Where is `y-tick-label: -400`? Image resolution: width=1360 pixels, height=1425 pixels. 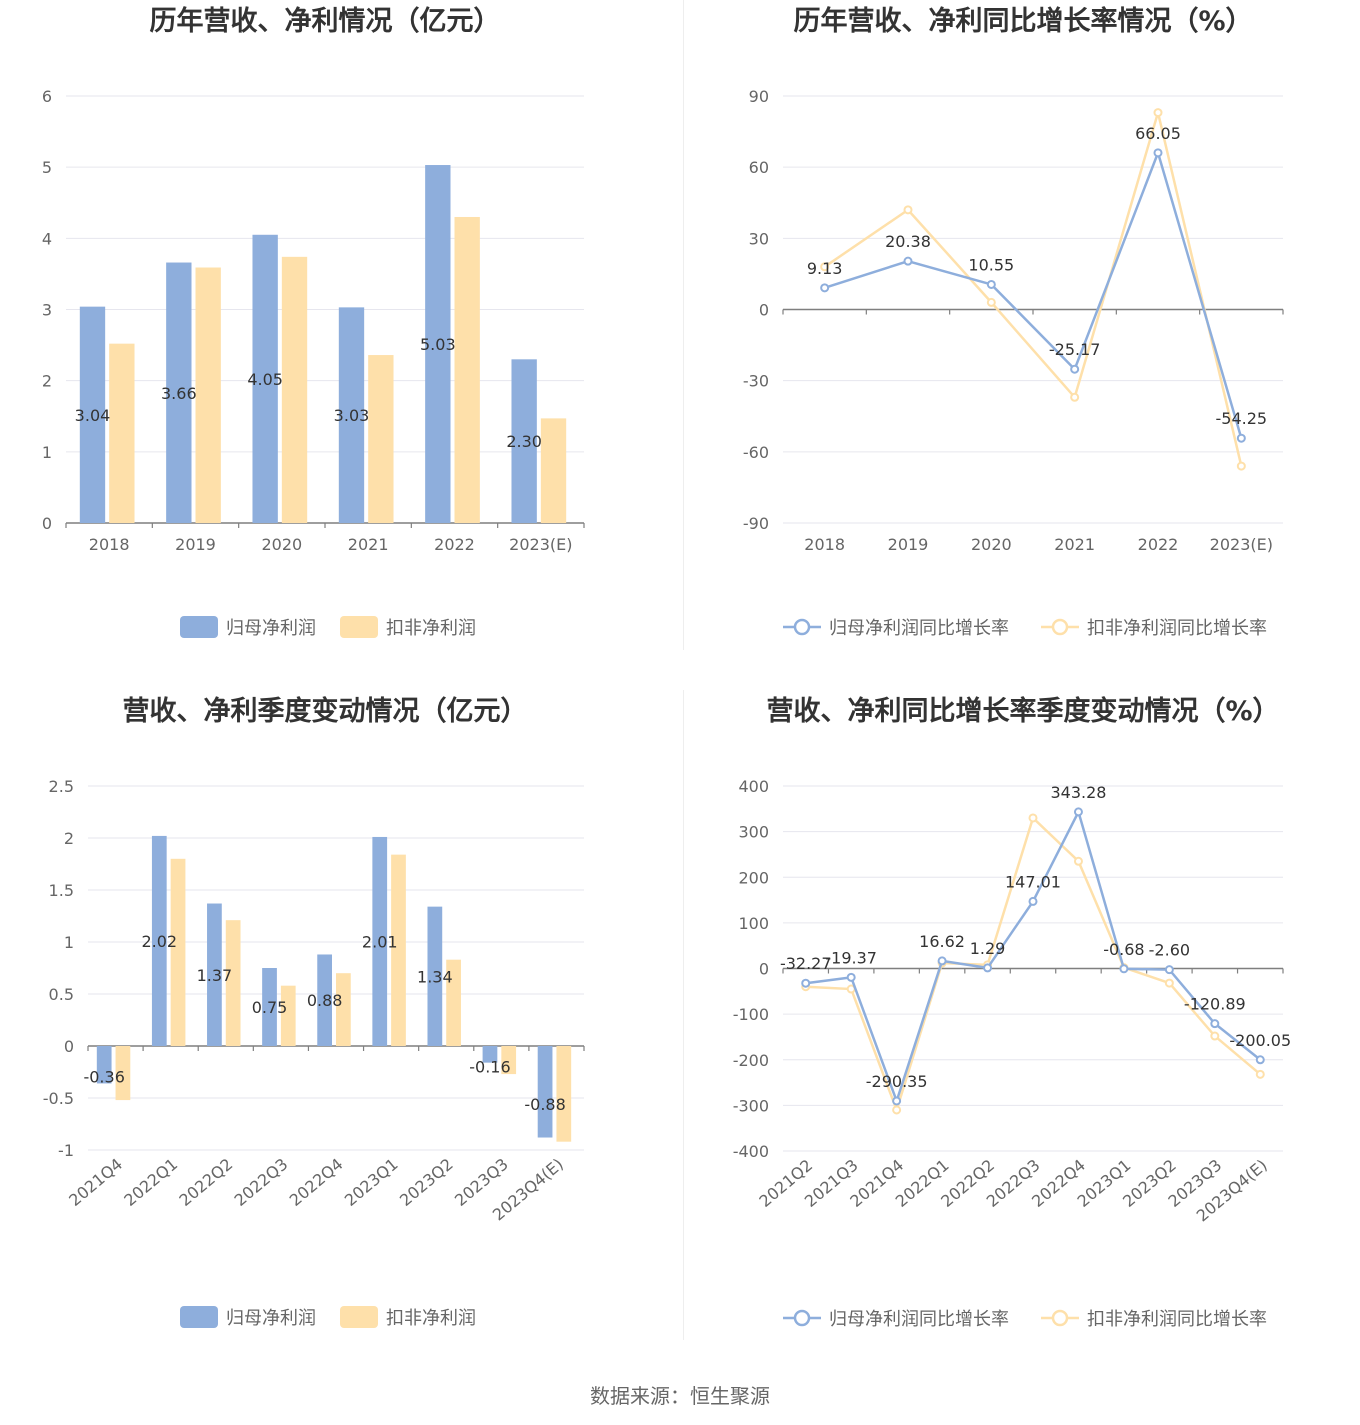
y-tick-label: -400 is located at coordinates (751, 1151).